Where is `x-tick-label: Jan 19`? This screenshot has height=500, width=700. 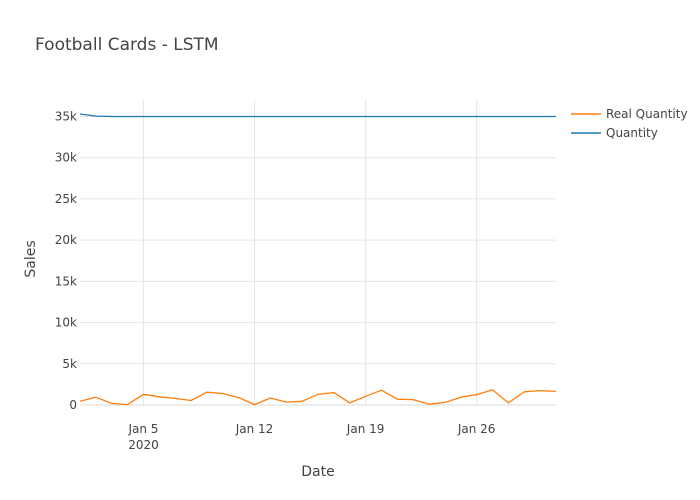 x-tick-label: Jan 19 is located at coordinates (365, 429).